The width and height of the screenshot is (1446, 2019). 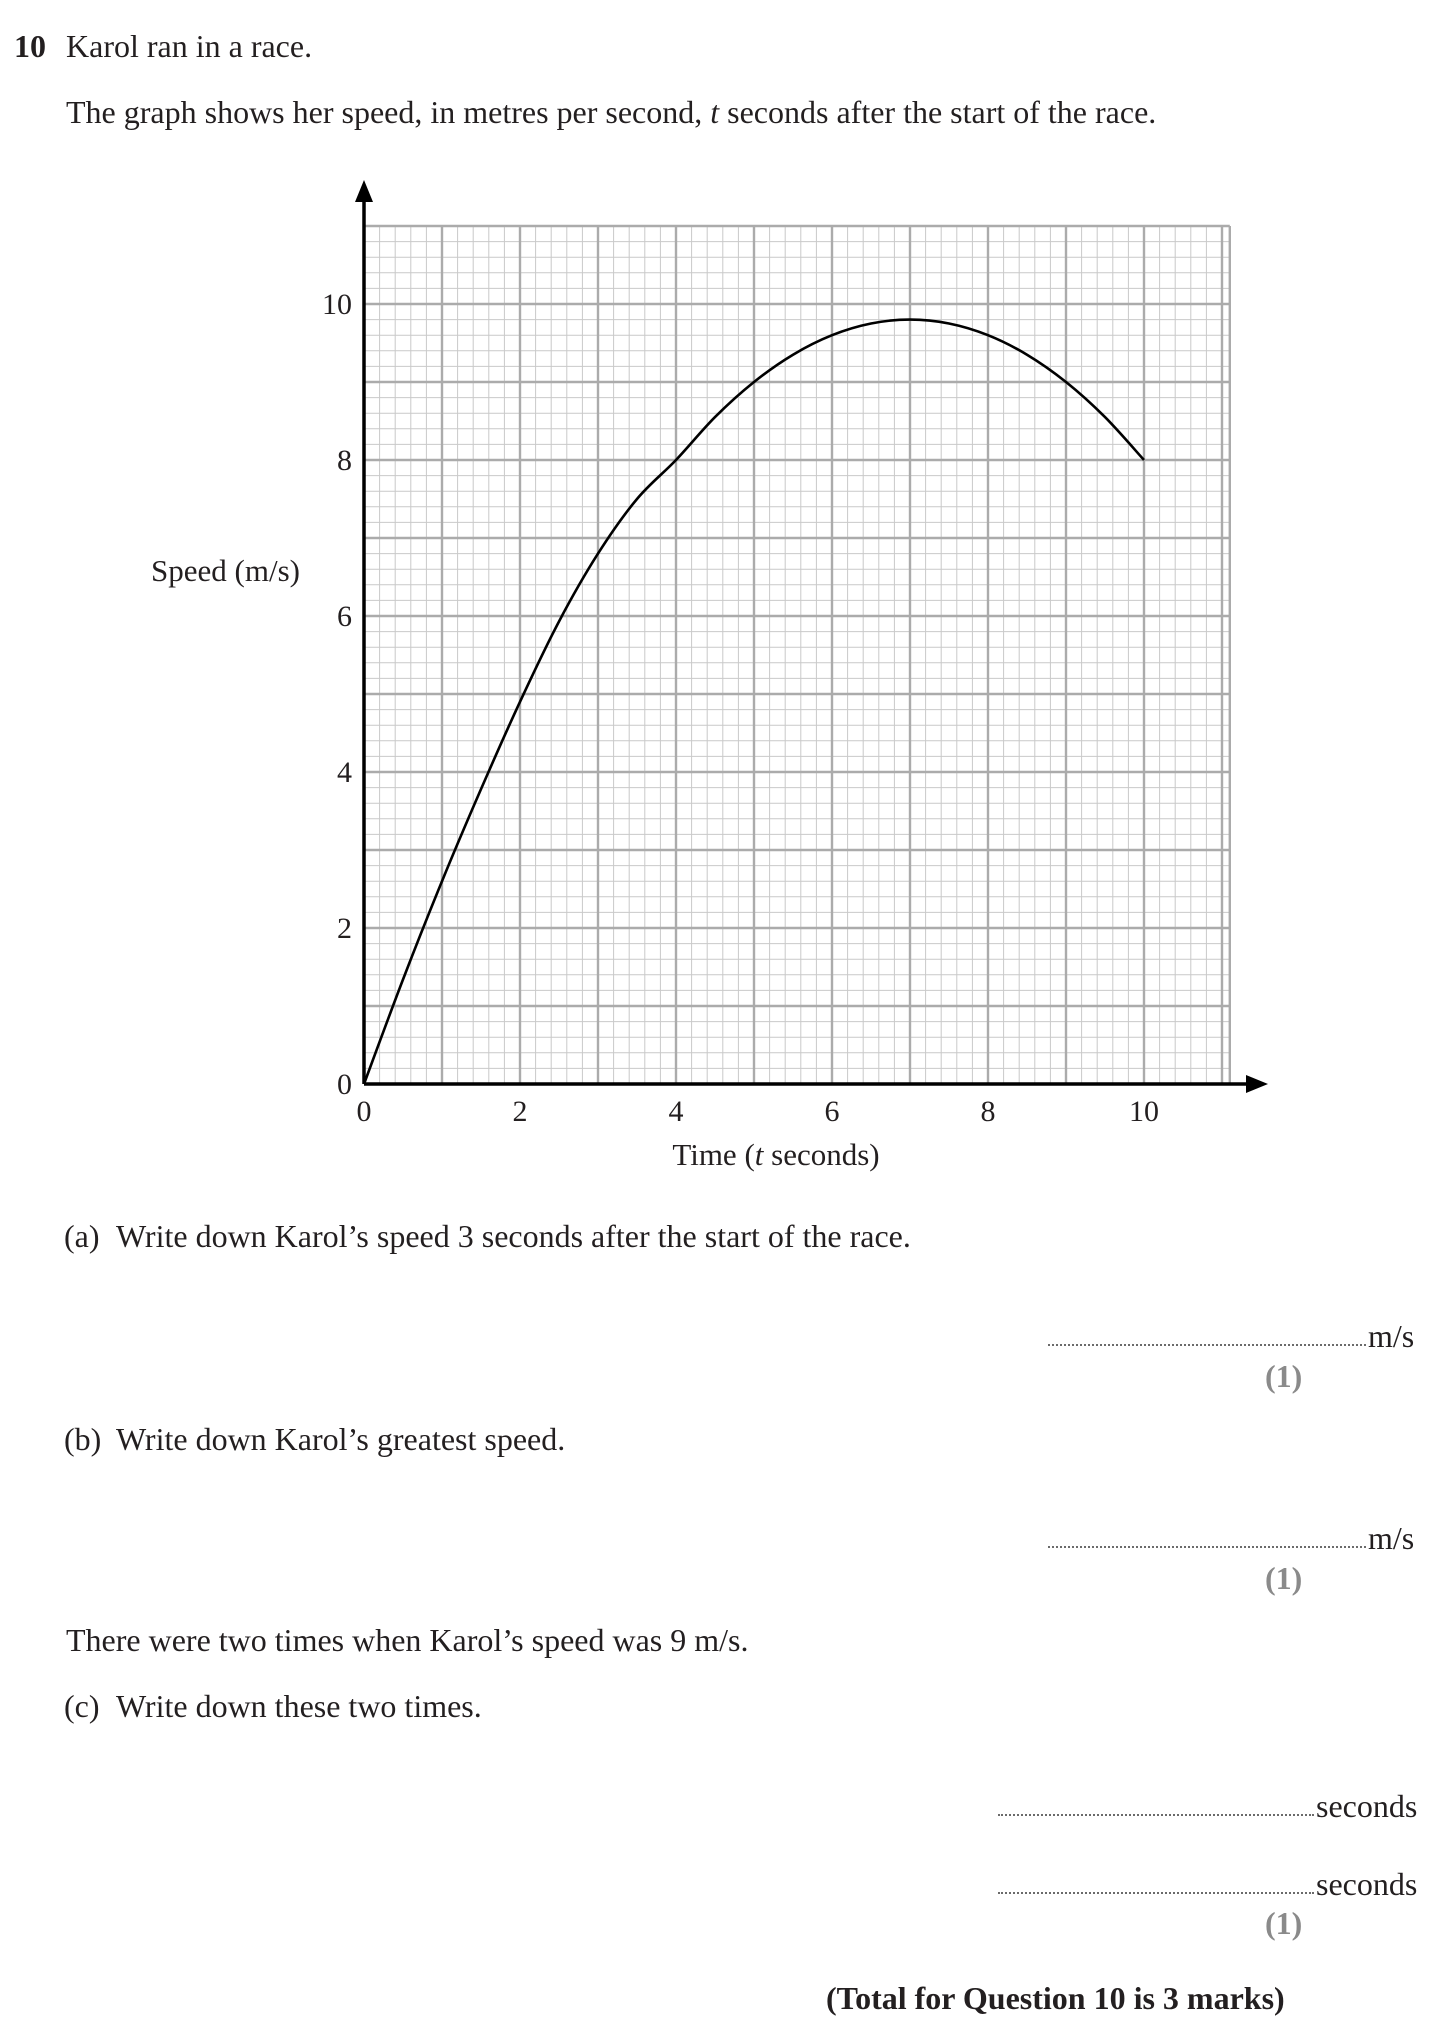 I want to click on y-tick-label: 6, so click(x=344, y=616).